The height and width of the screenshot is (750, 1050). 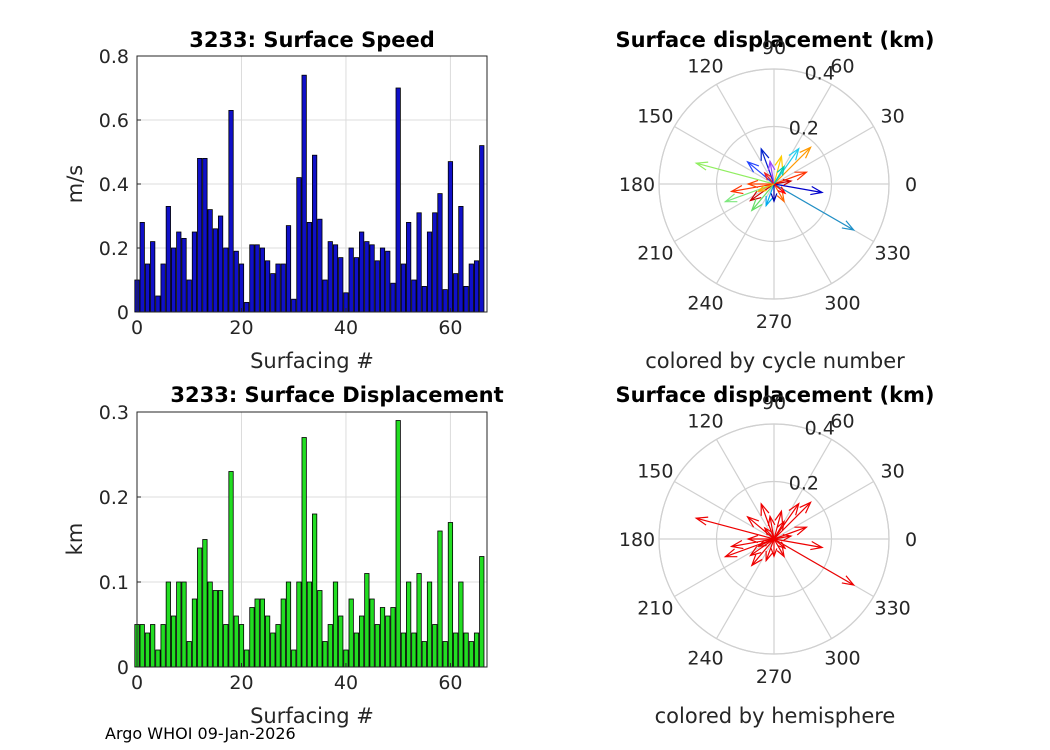 What do you see at coordinates (775, 716) in the screenshot?
I see `chart-caption: colored by hemisphere` at bounding box center [775, 716].